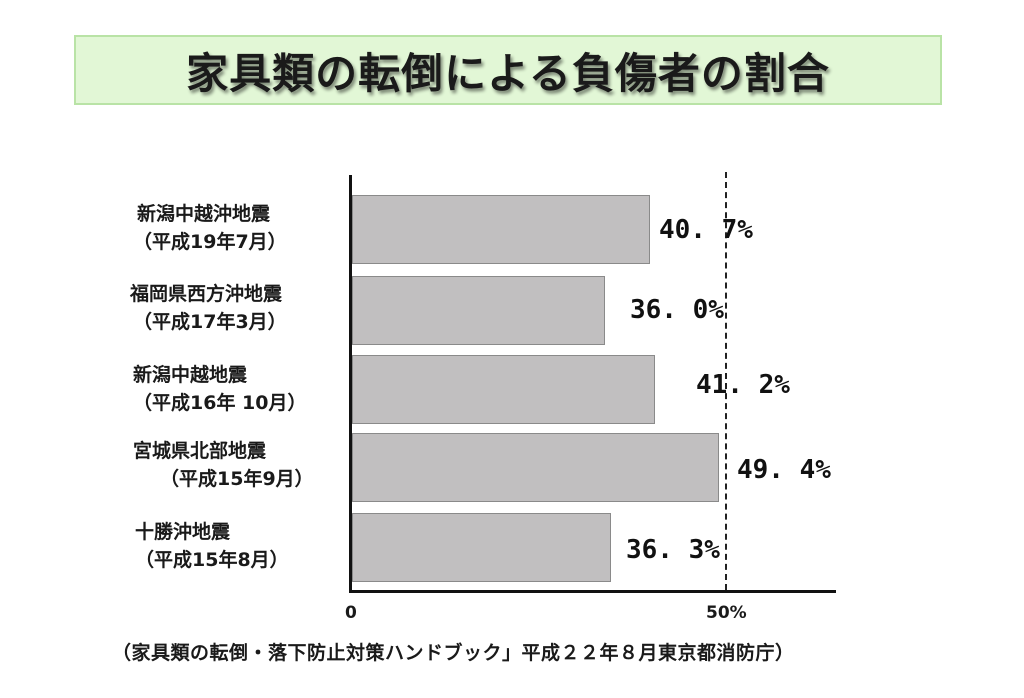 Image resolution: width=1024 pixels, height=698 pixels. What do you see at coordinates (190, 375) in the screenshot?
I see `category-name: 新潟中越地震` at bounding box center [190, 375].